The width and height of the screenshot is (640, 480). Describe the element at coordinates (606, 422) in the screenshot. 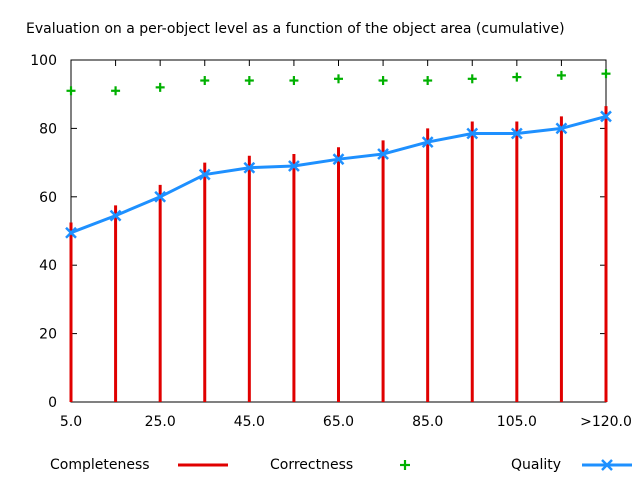

I see `x-tick-label: >120.0` at that location.